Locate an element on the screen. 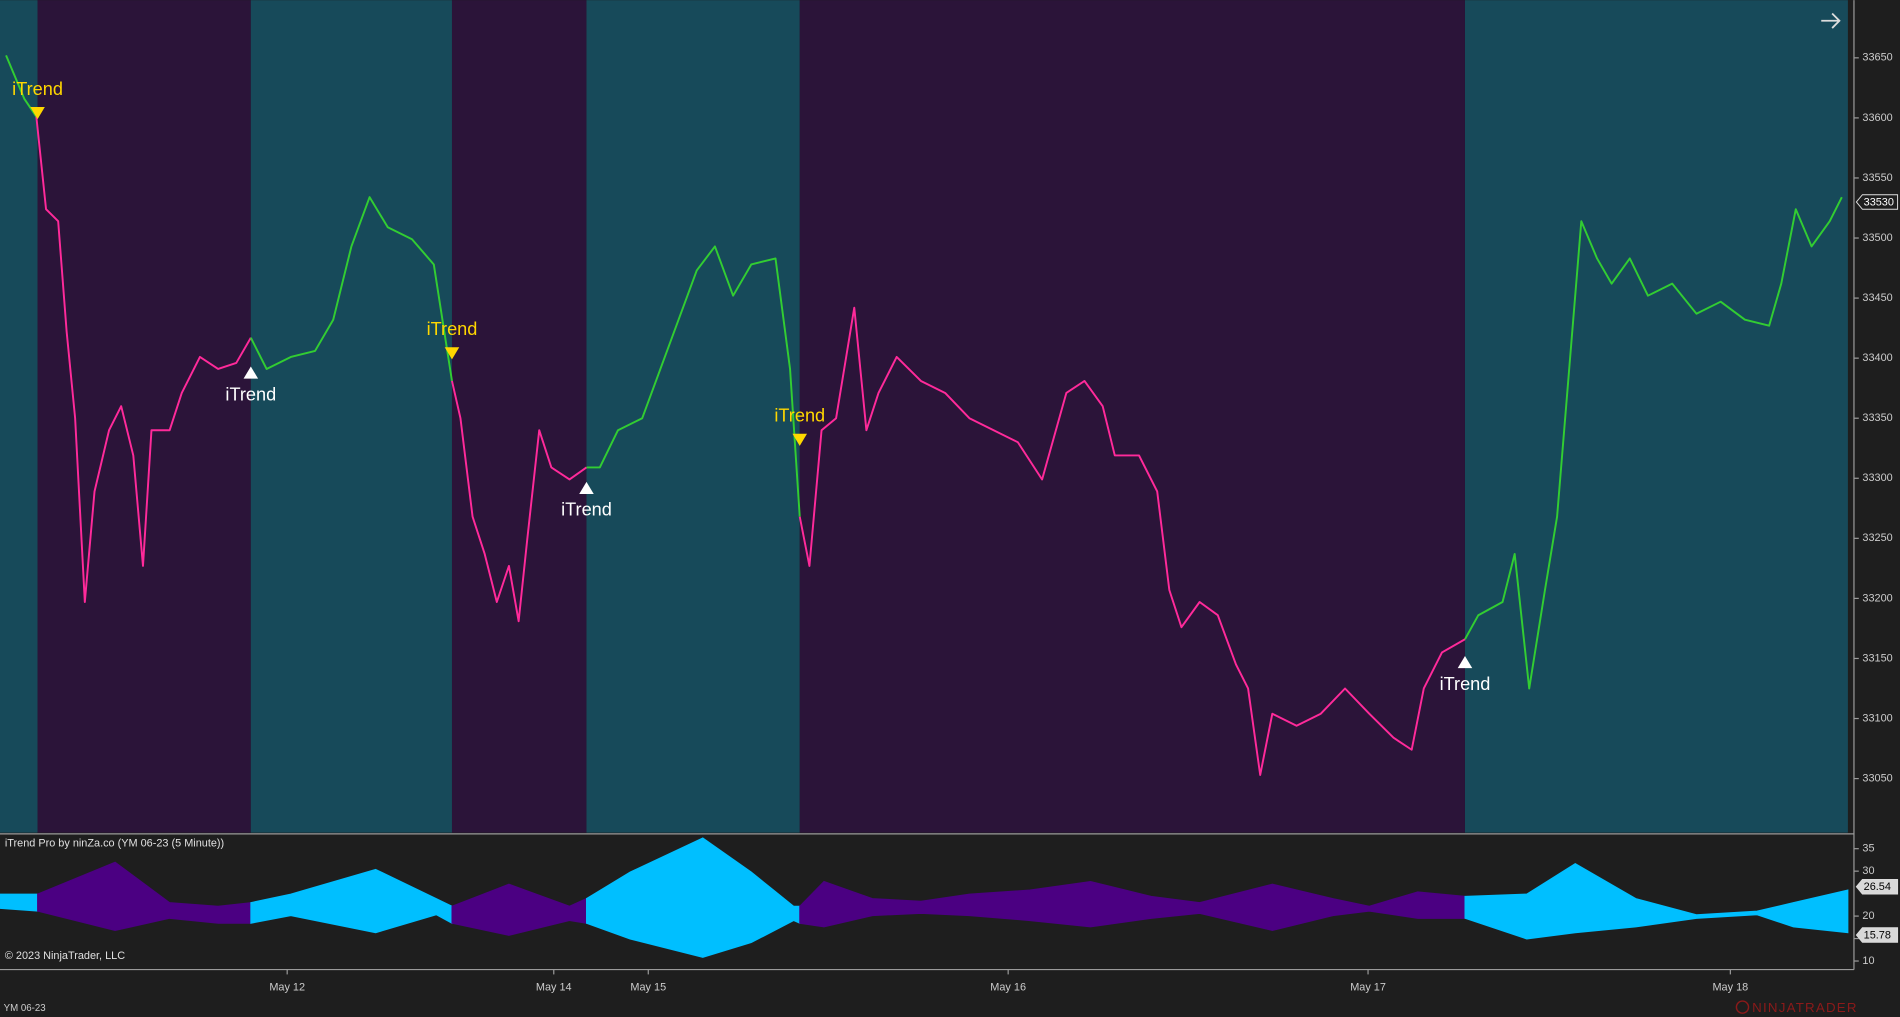 The image size is (1900, 1017). y-tick-label: 33350 is located at coordinates (1877, 418).